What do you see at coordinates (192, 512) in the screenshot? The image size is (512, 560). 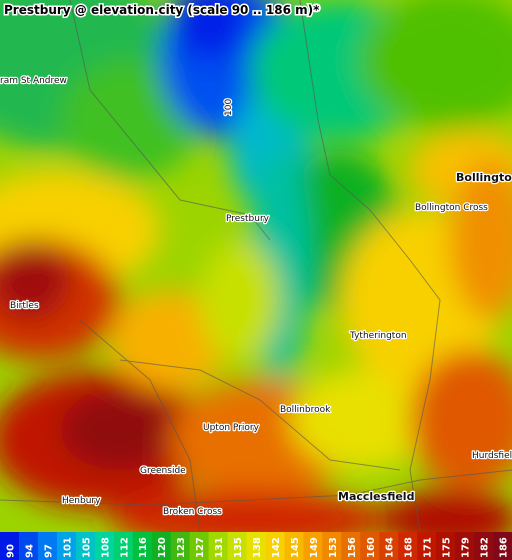 I see `place-label: Broken Cross` at bounding box center [192, 512].